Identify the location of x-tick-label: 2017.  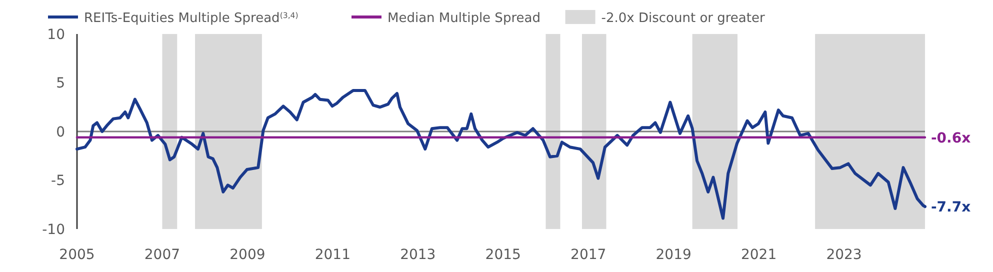
(588, 255).